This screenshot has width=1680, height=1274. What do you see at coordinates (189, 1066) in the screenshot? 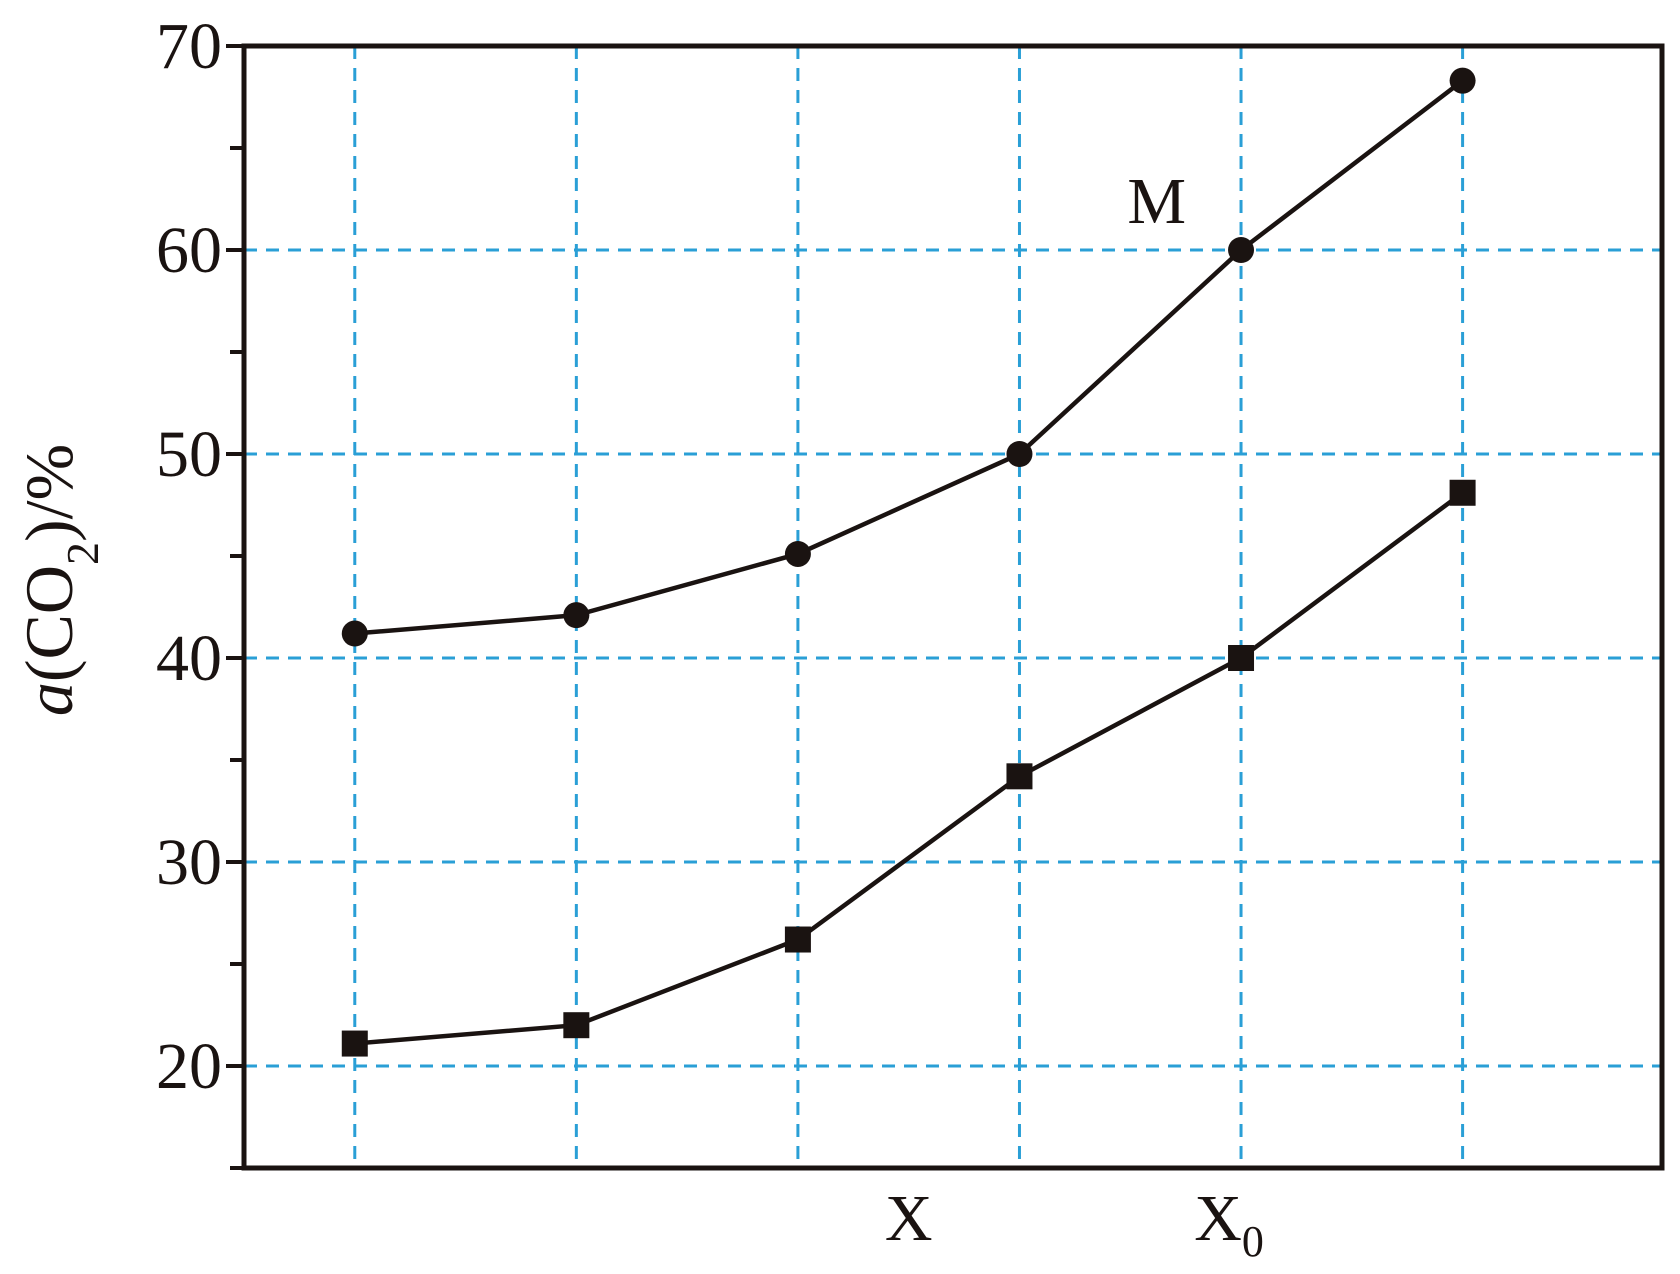
I see `y-tick-label: 20` at bounding box center [189, 1066].